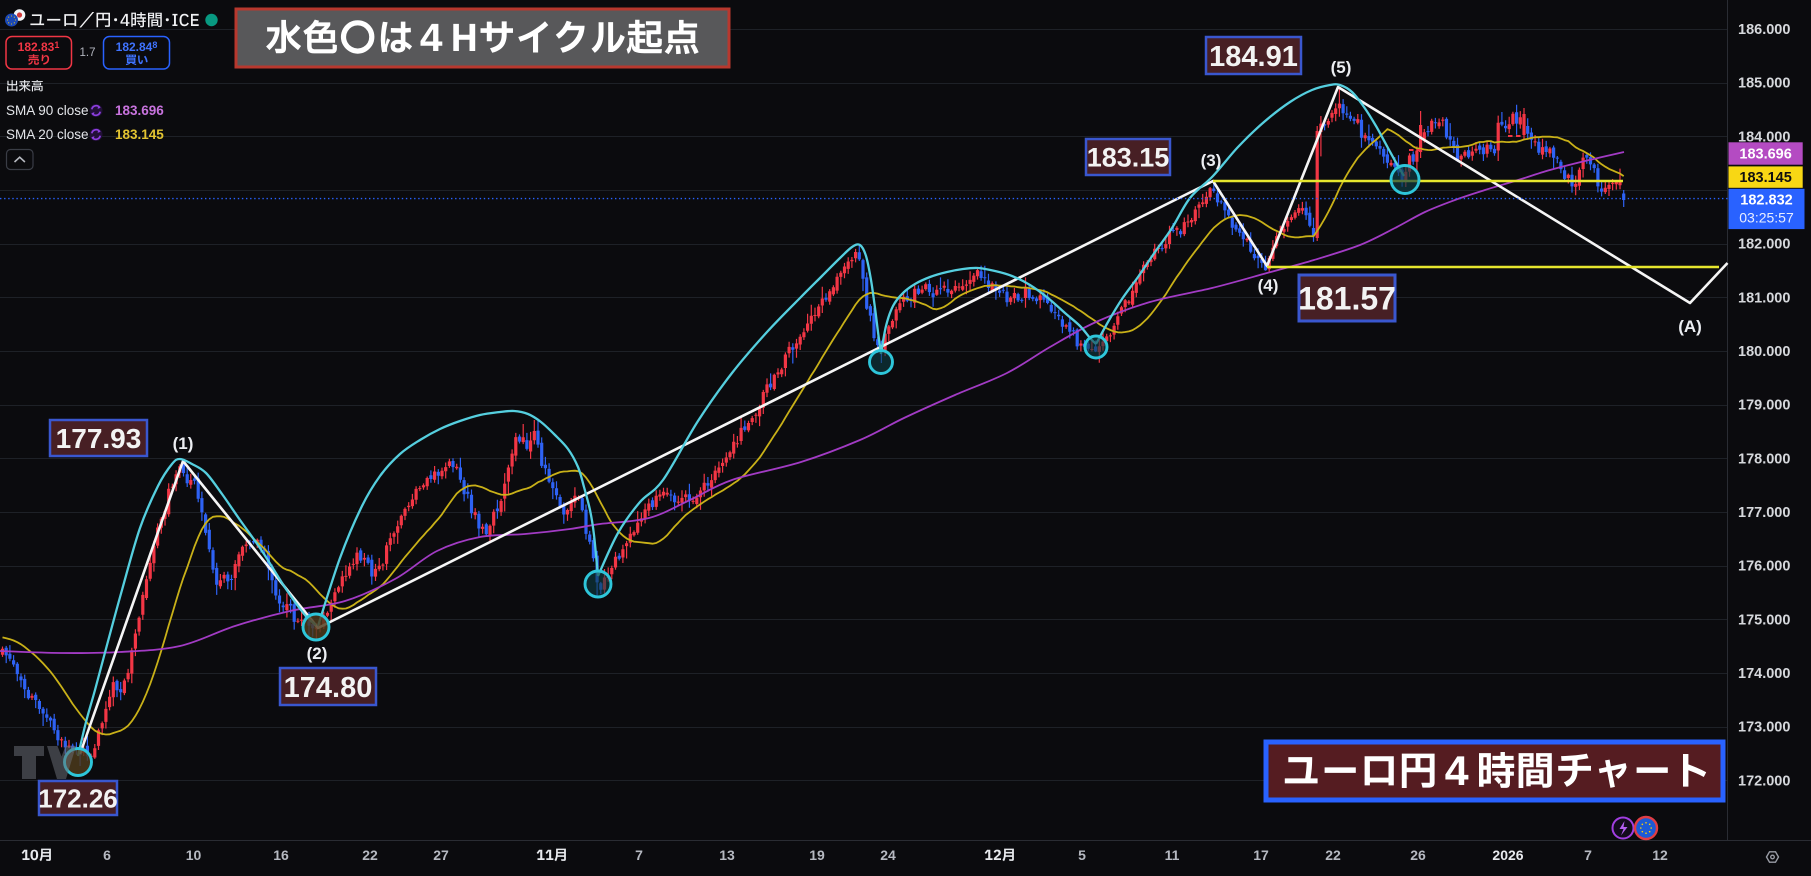  Describe the element at coordinates (88, 53) in the screenshot. I see `svg-text: 1.7` at that location.